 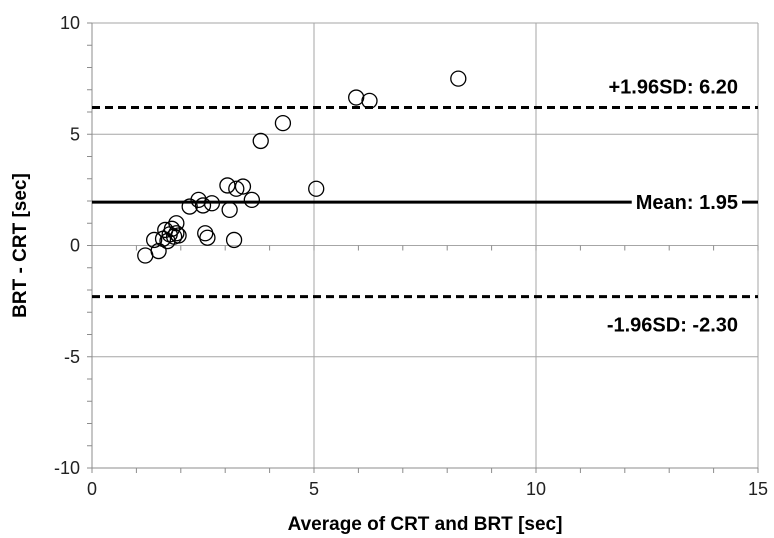 I want to click on x-tick-label: 5, so click(x=314, y=489).